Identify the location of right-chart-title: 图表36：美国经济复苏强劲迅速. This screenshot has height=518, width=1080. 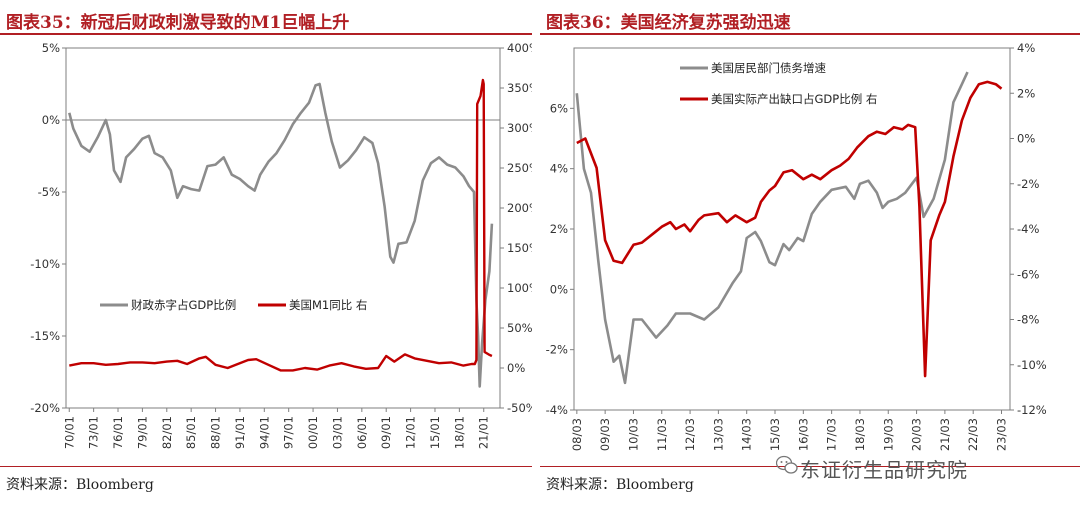
(668, 23).